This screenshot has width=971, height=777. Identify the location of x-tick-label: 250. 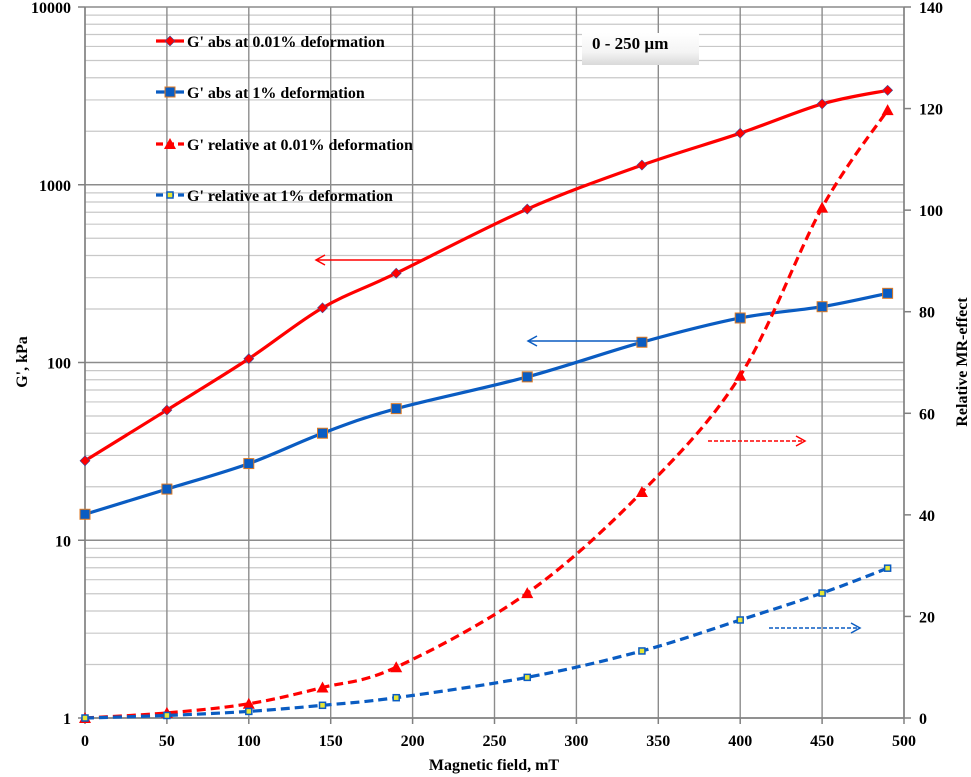
(495, 741).